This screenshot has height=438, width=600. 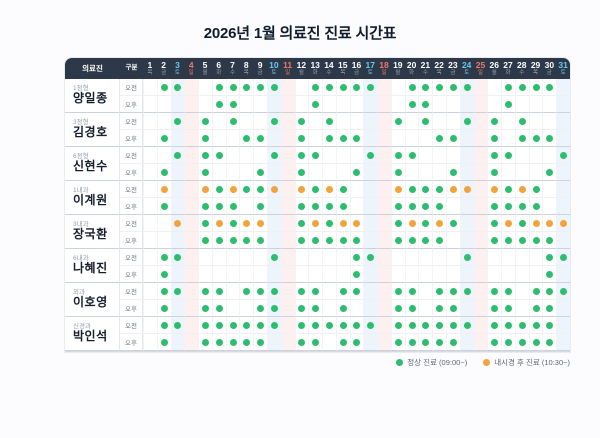 What do you see at coordinates (81, 88) in the screenshot?
I see `doctor-department: 1정형` at bounding box center [81, 88].